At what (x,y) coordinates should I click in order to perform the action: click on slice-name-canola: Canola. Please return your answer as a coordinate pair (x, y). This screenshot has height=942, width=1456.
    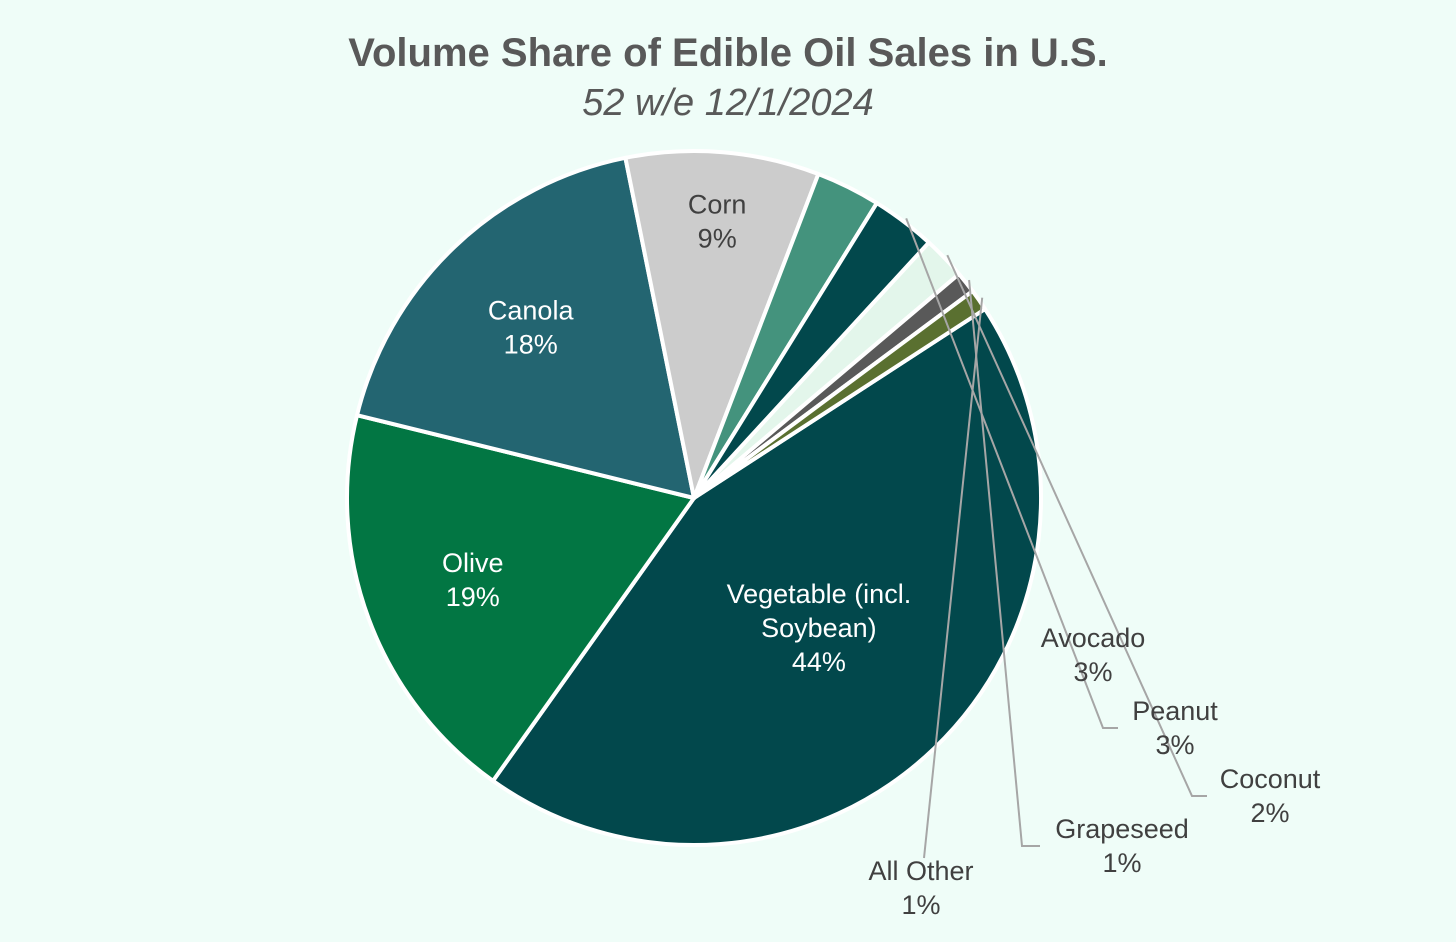
    Looking at the image, I should click on (531, 311).